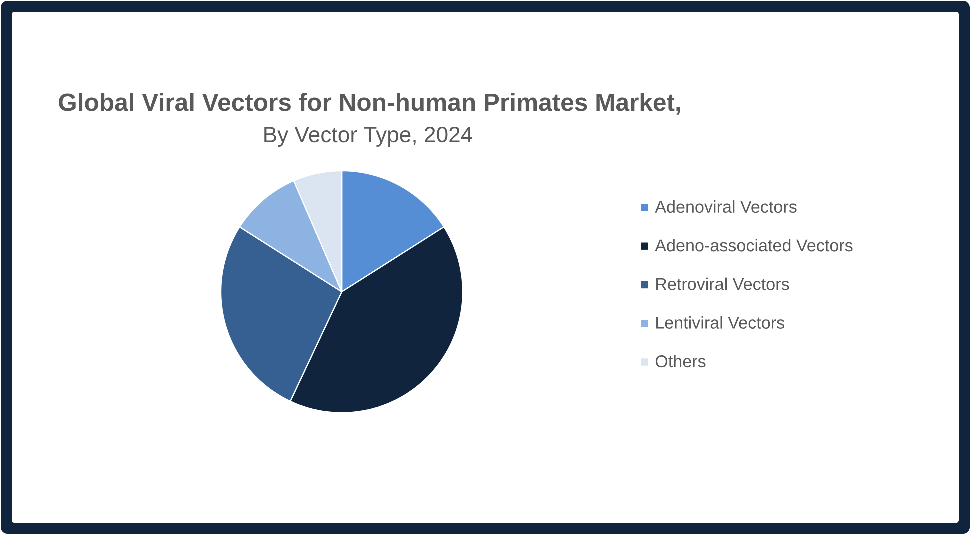  I want to click on chart-title: Global Viral Vectors for Non-human Primates Market,, so click(369, 104).